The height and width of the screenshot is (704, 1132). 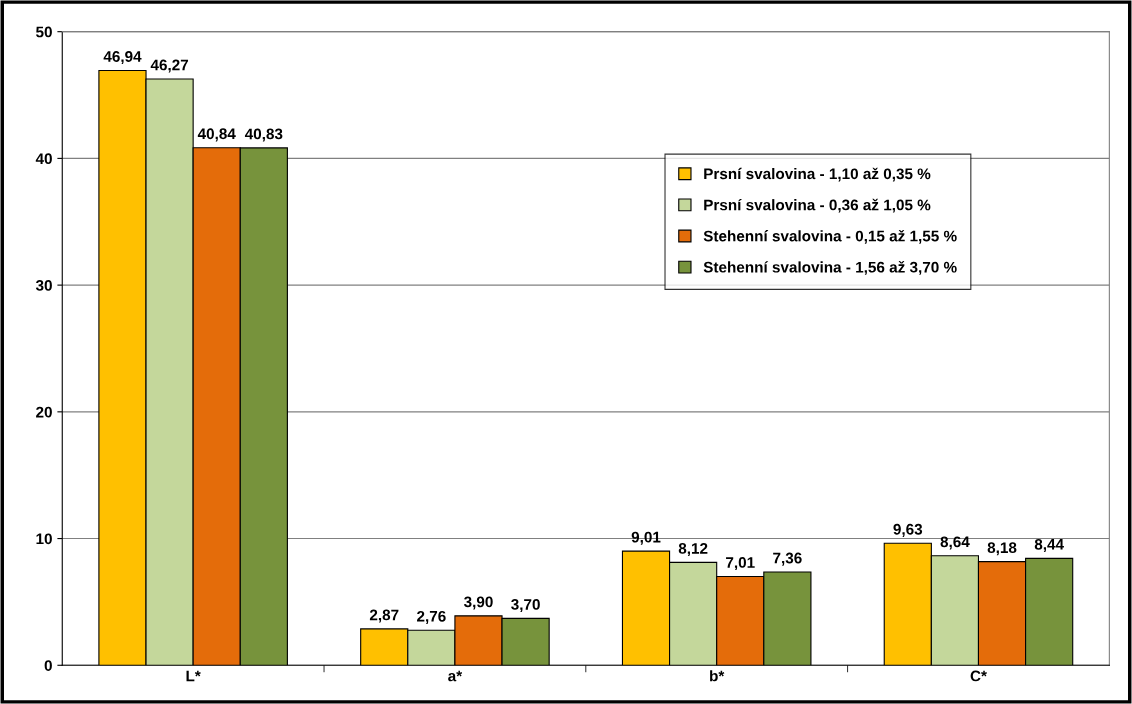 I want to click on legend-label: Prsní svalovina - 0,36 až 1,05 %, so click(x=817, y=205).